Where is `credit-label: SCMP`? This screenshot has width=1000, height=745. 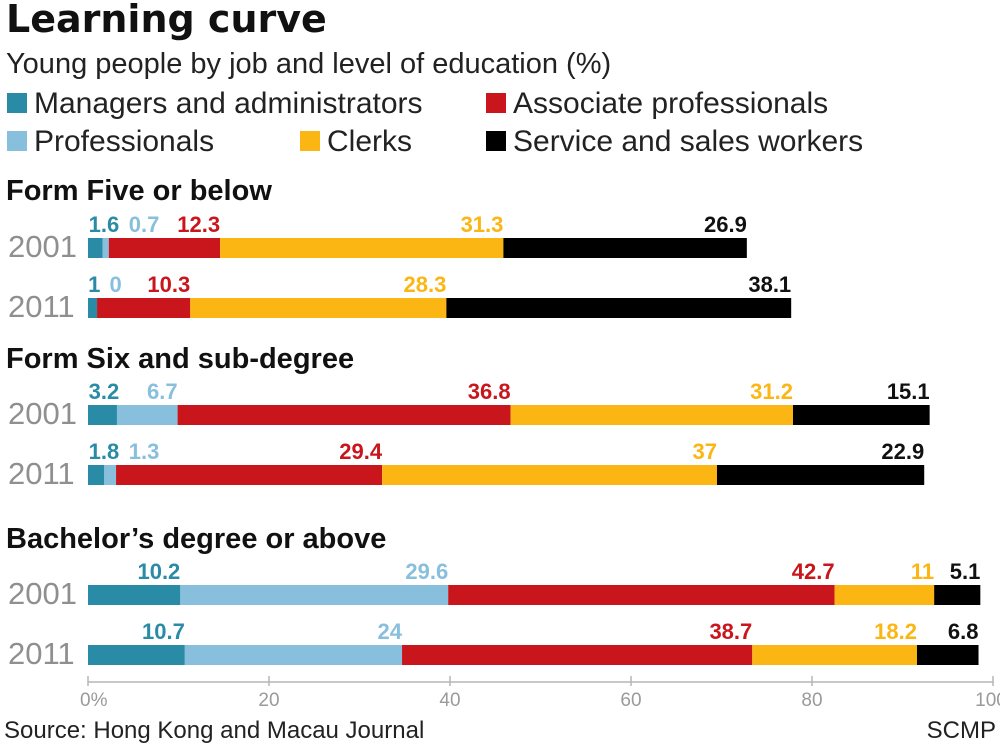
credit-label: SCMP is located at coordinates (961, 730).